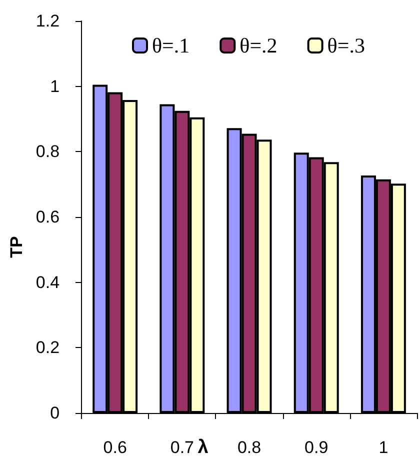 This screenshot has width=420, height=463. I want to click on x-tick-label: 0.7, so click(182, 447).